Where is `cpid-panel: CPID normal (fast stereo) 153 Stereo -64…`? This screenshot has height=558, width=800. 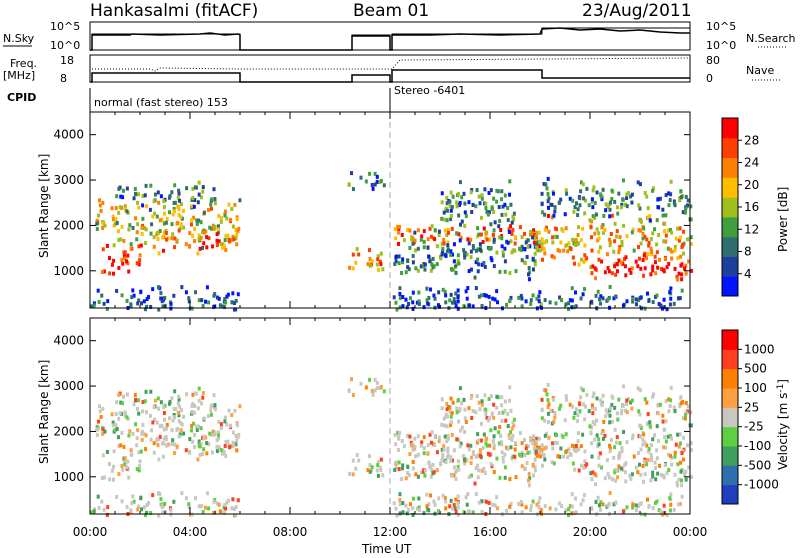
cpid-panel: CPID normal (fast stereo) 153 Stereo -64… is located at coordinates (236, 98).